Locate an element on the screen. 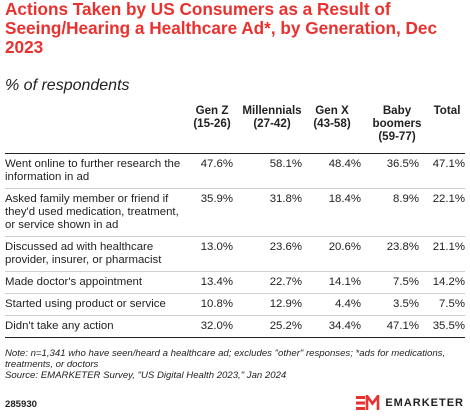  cell-value: 8.9% is located at coordinates (406, 199).